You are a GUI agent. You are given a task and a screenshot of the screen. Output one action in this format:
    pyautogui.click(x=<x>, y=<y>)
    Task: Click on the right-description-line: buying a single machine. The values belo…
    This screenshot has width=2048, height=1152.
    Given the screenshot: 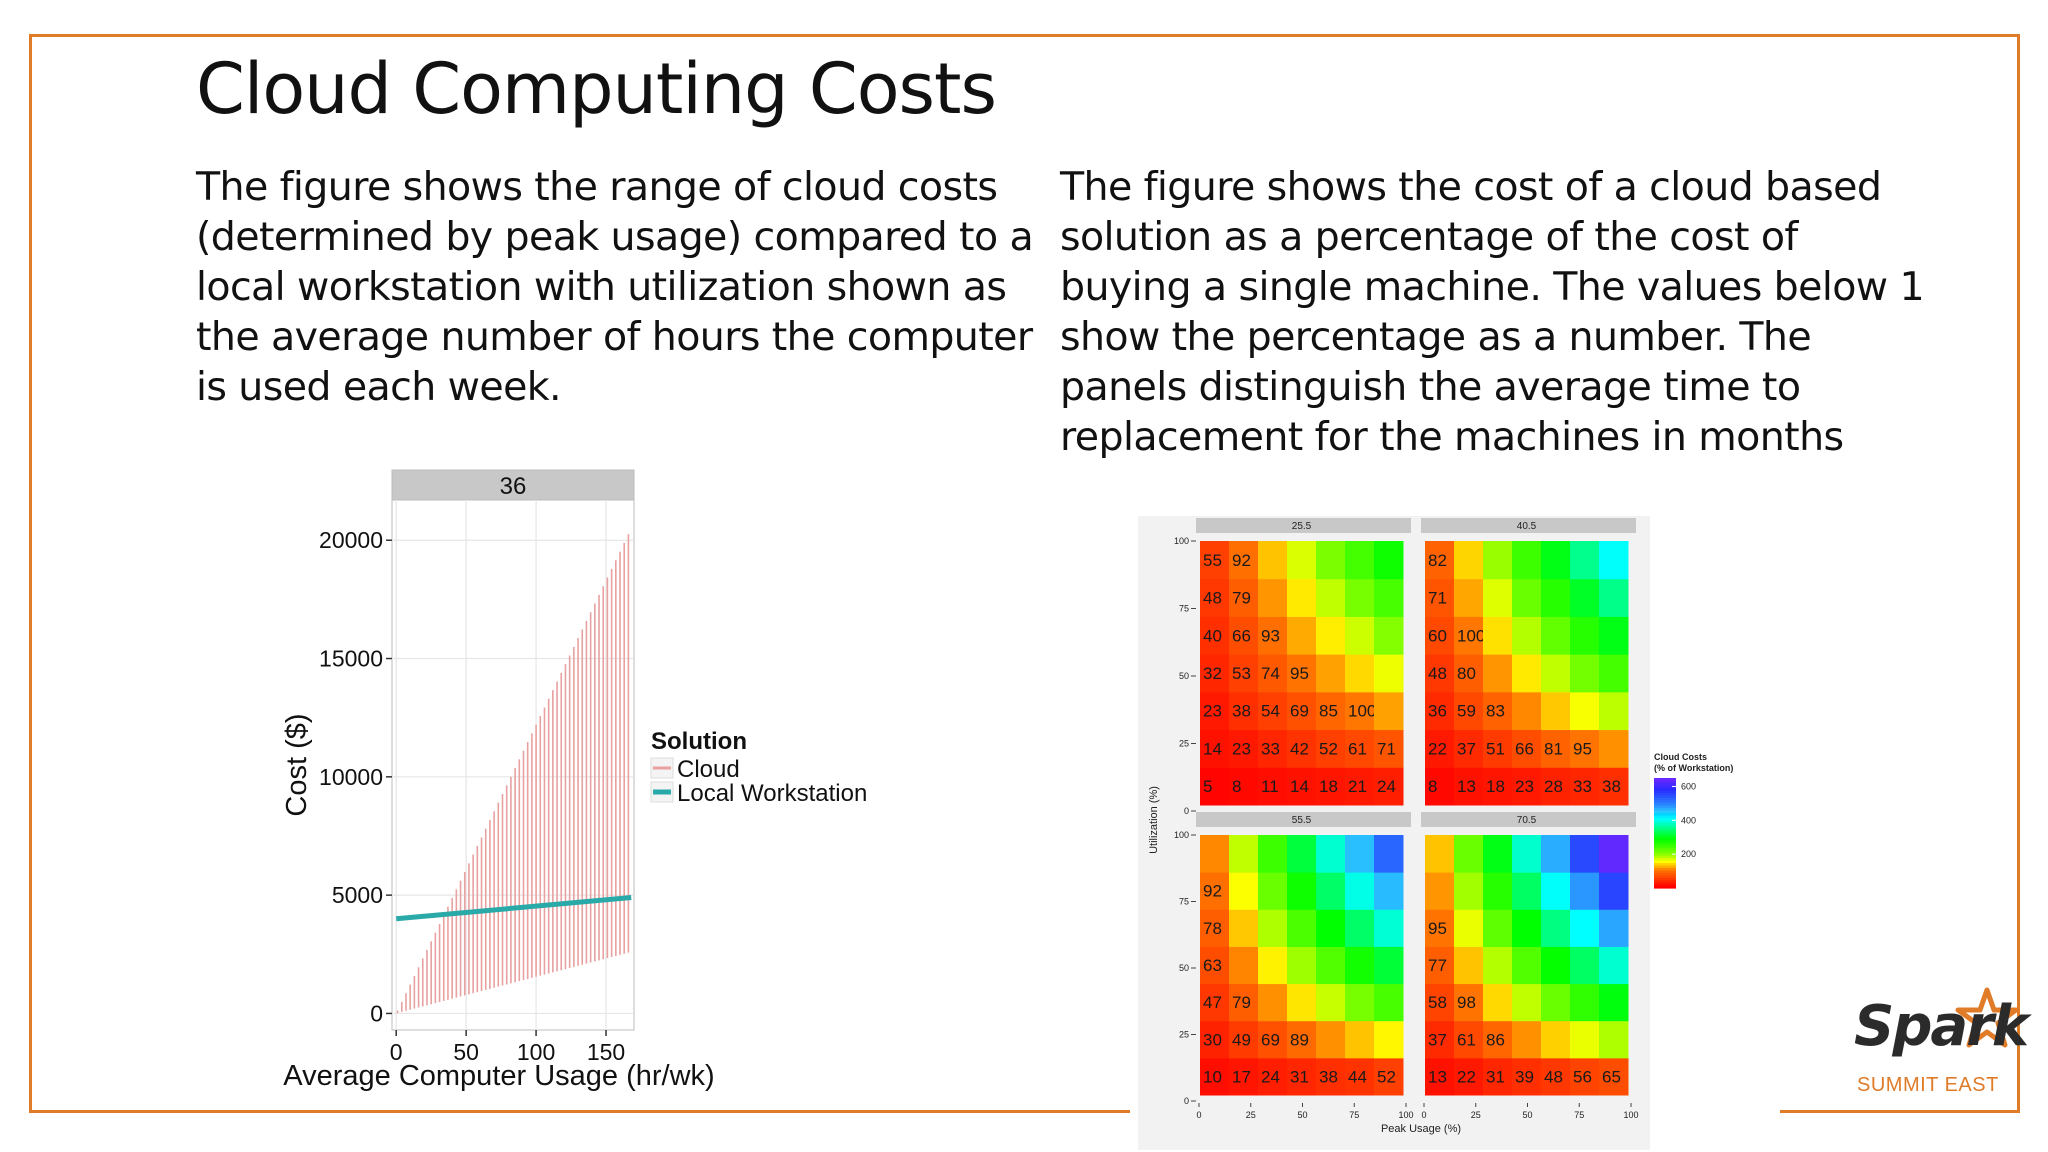 What is the action you would take?
    pyautogui.click(x=1492, y=287)
    